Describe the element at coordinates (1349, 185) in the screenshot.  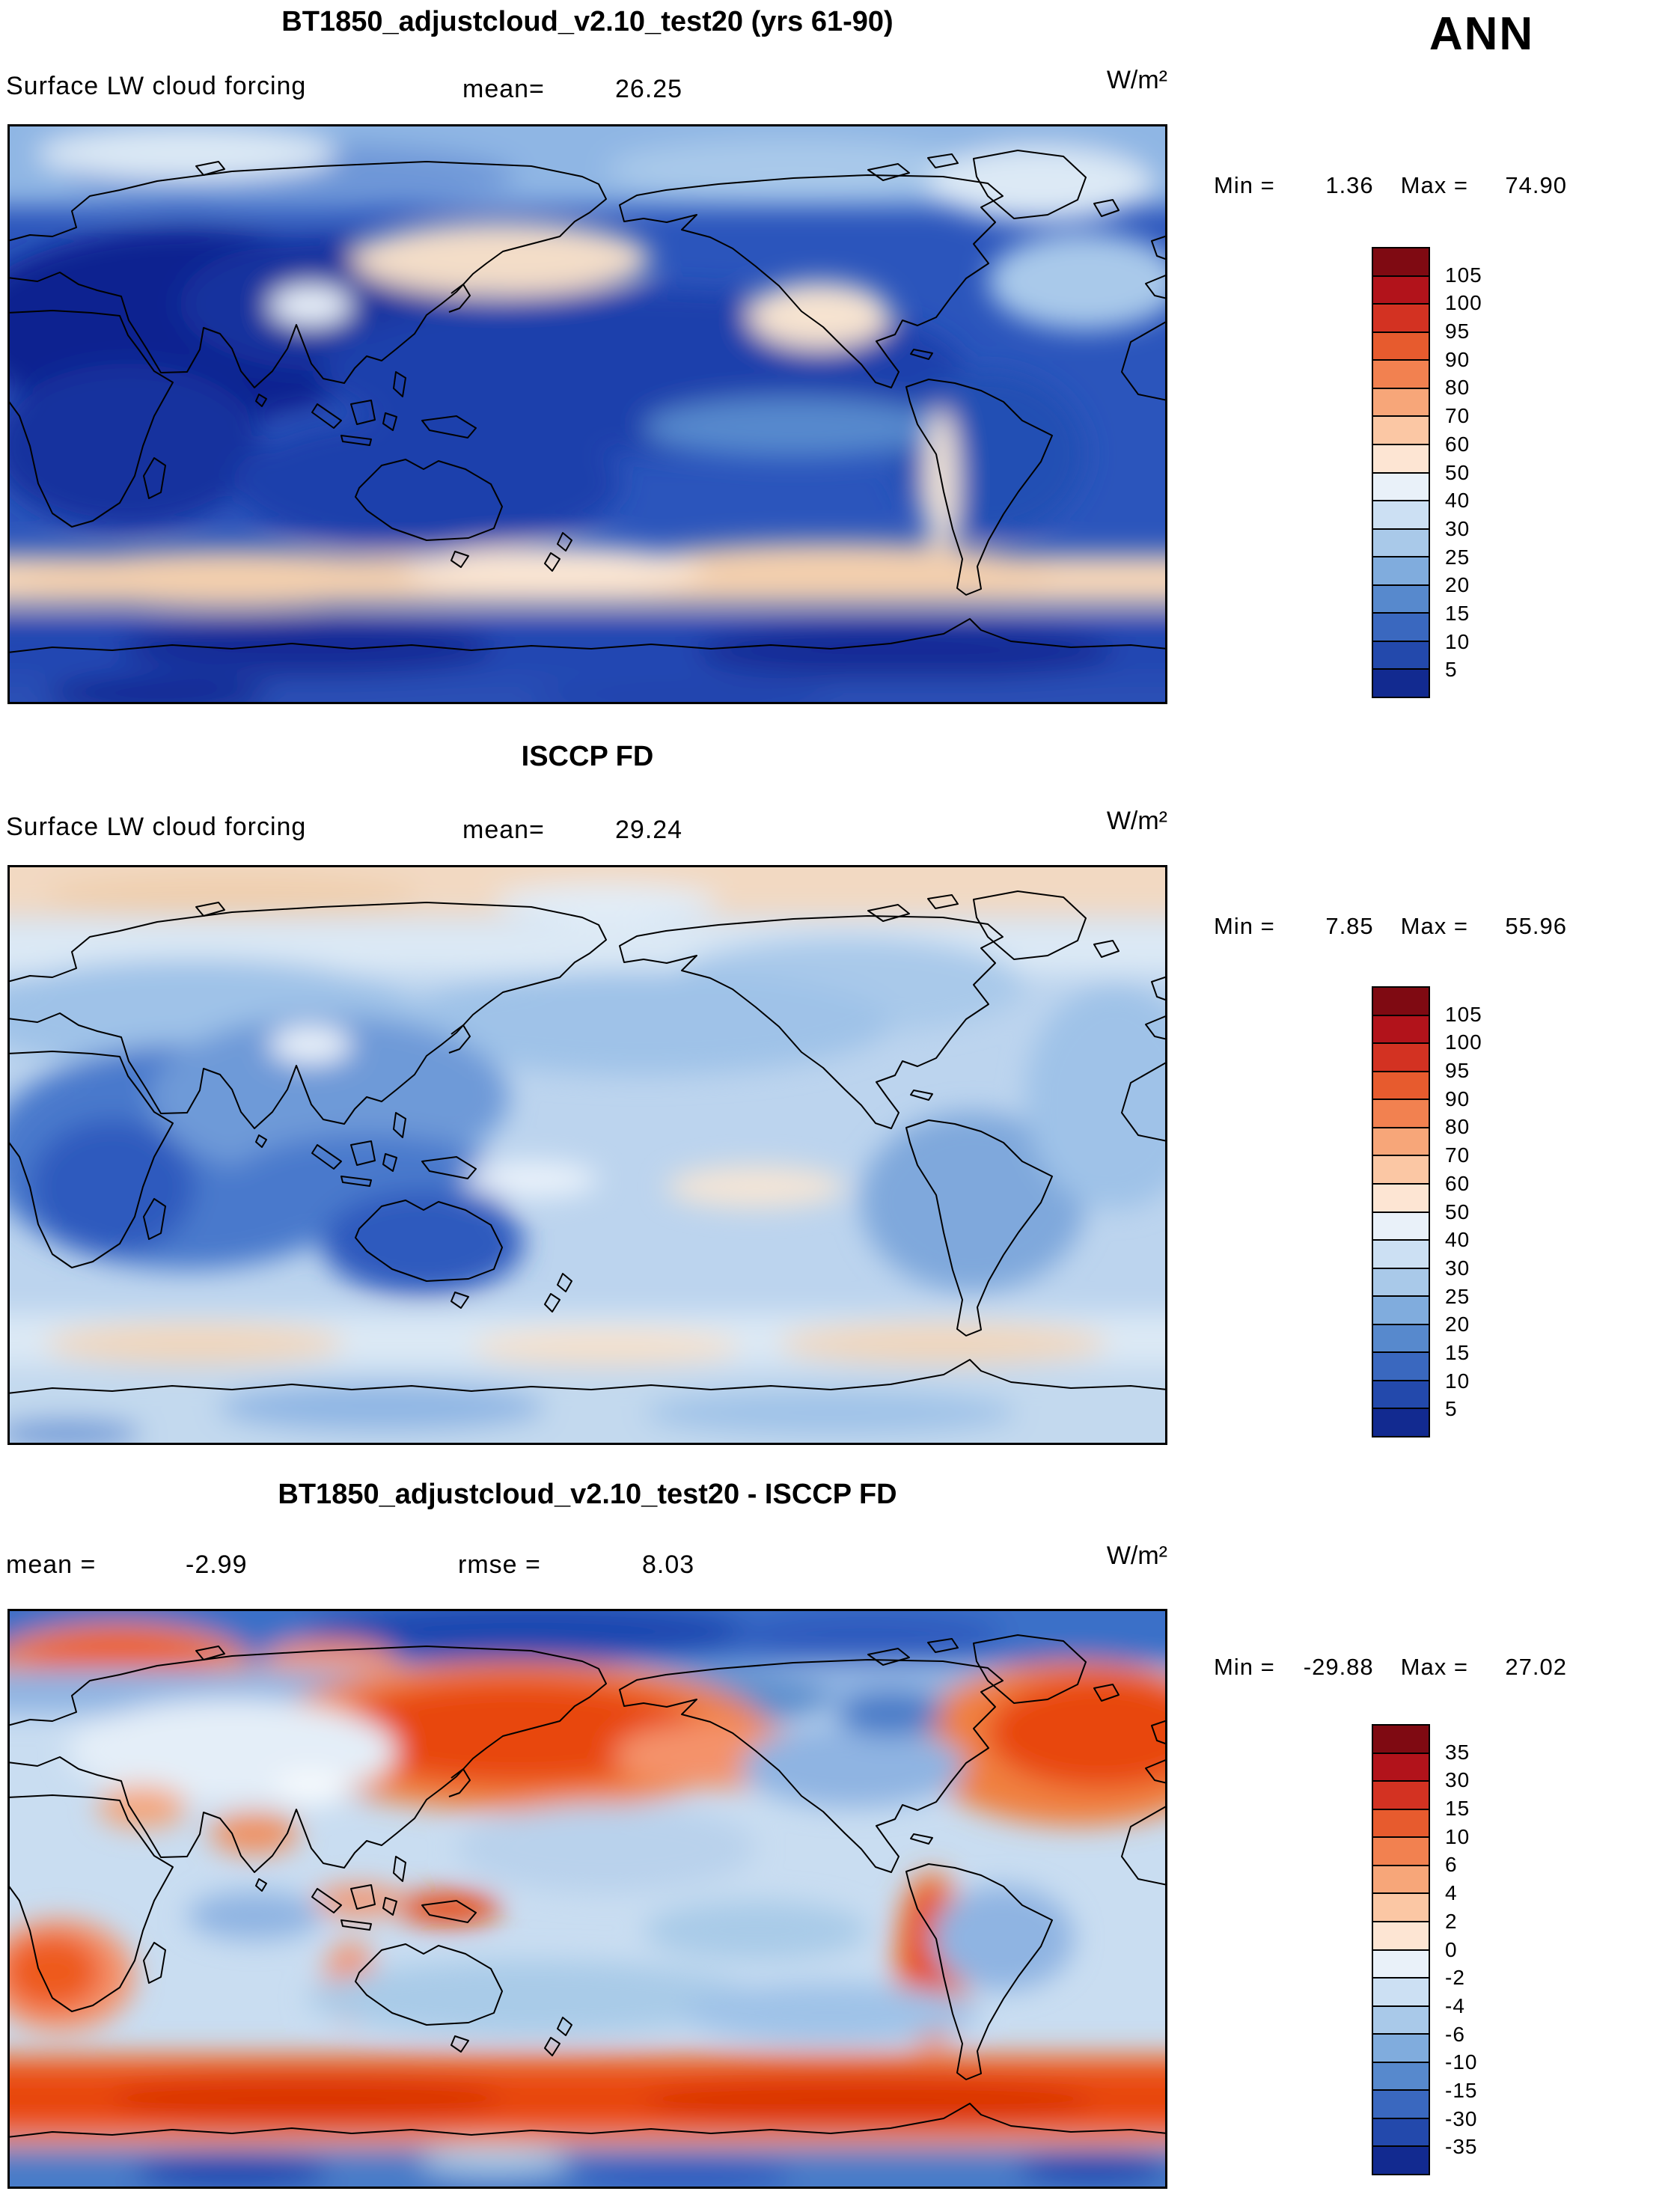
I see `min-value: 1.36` at that location.